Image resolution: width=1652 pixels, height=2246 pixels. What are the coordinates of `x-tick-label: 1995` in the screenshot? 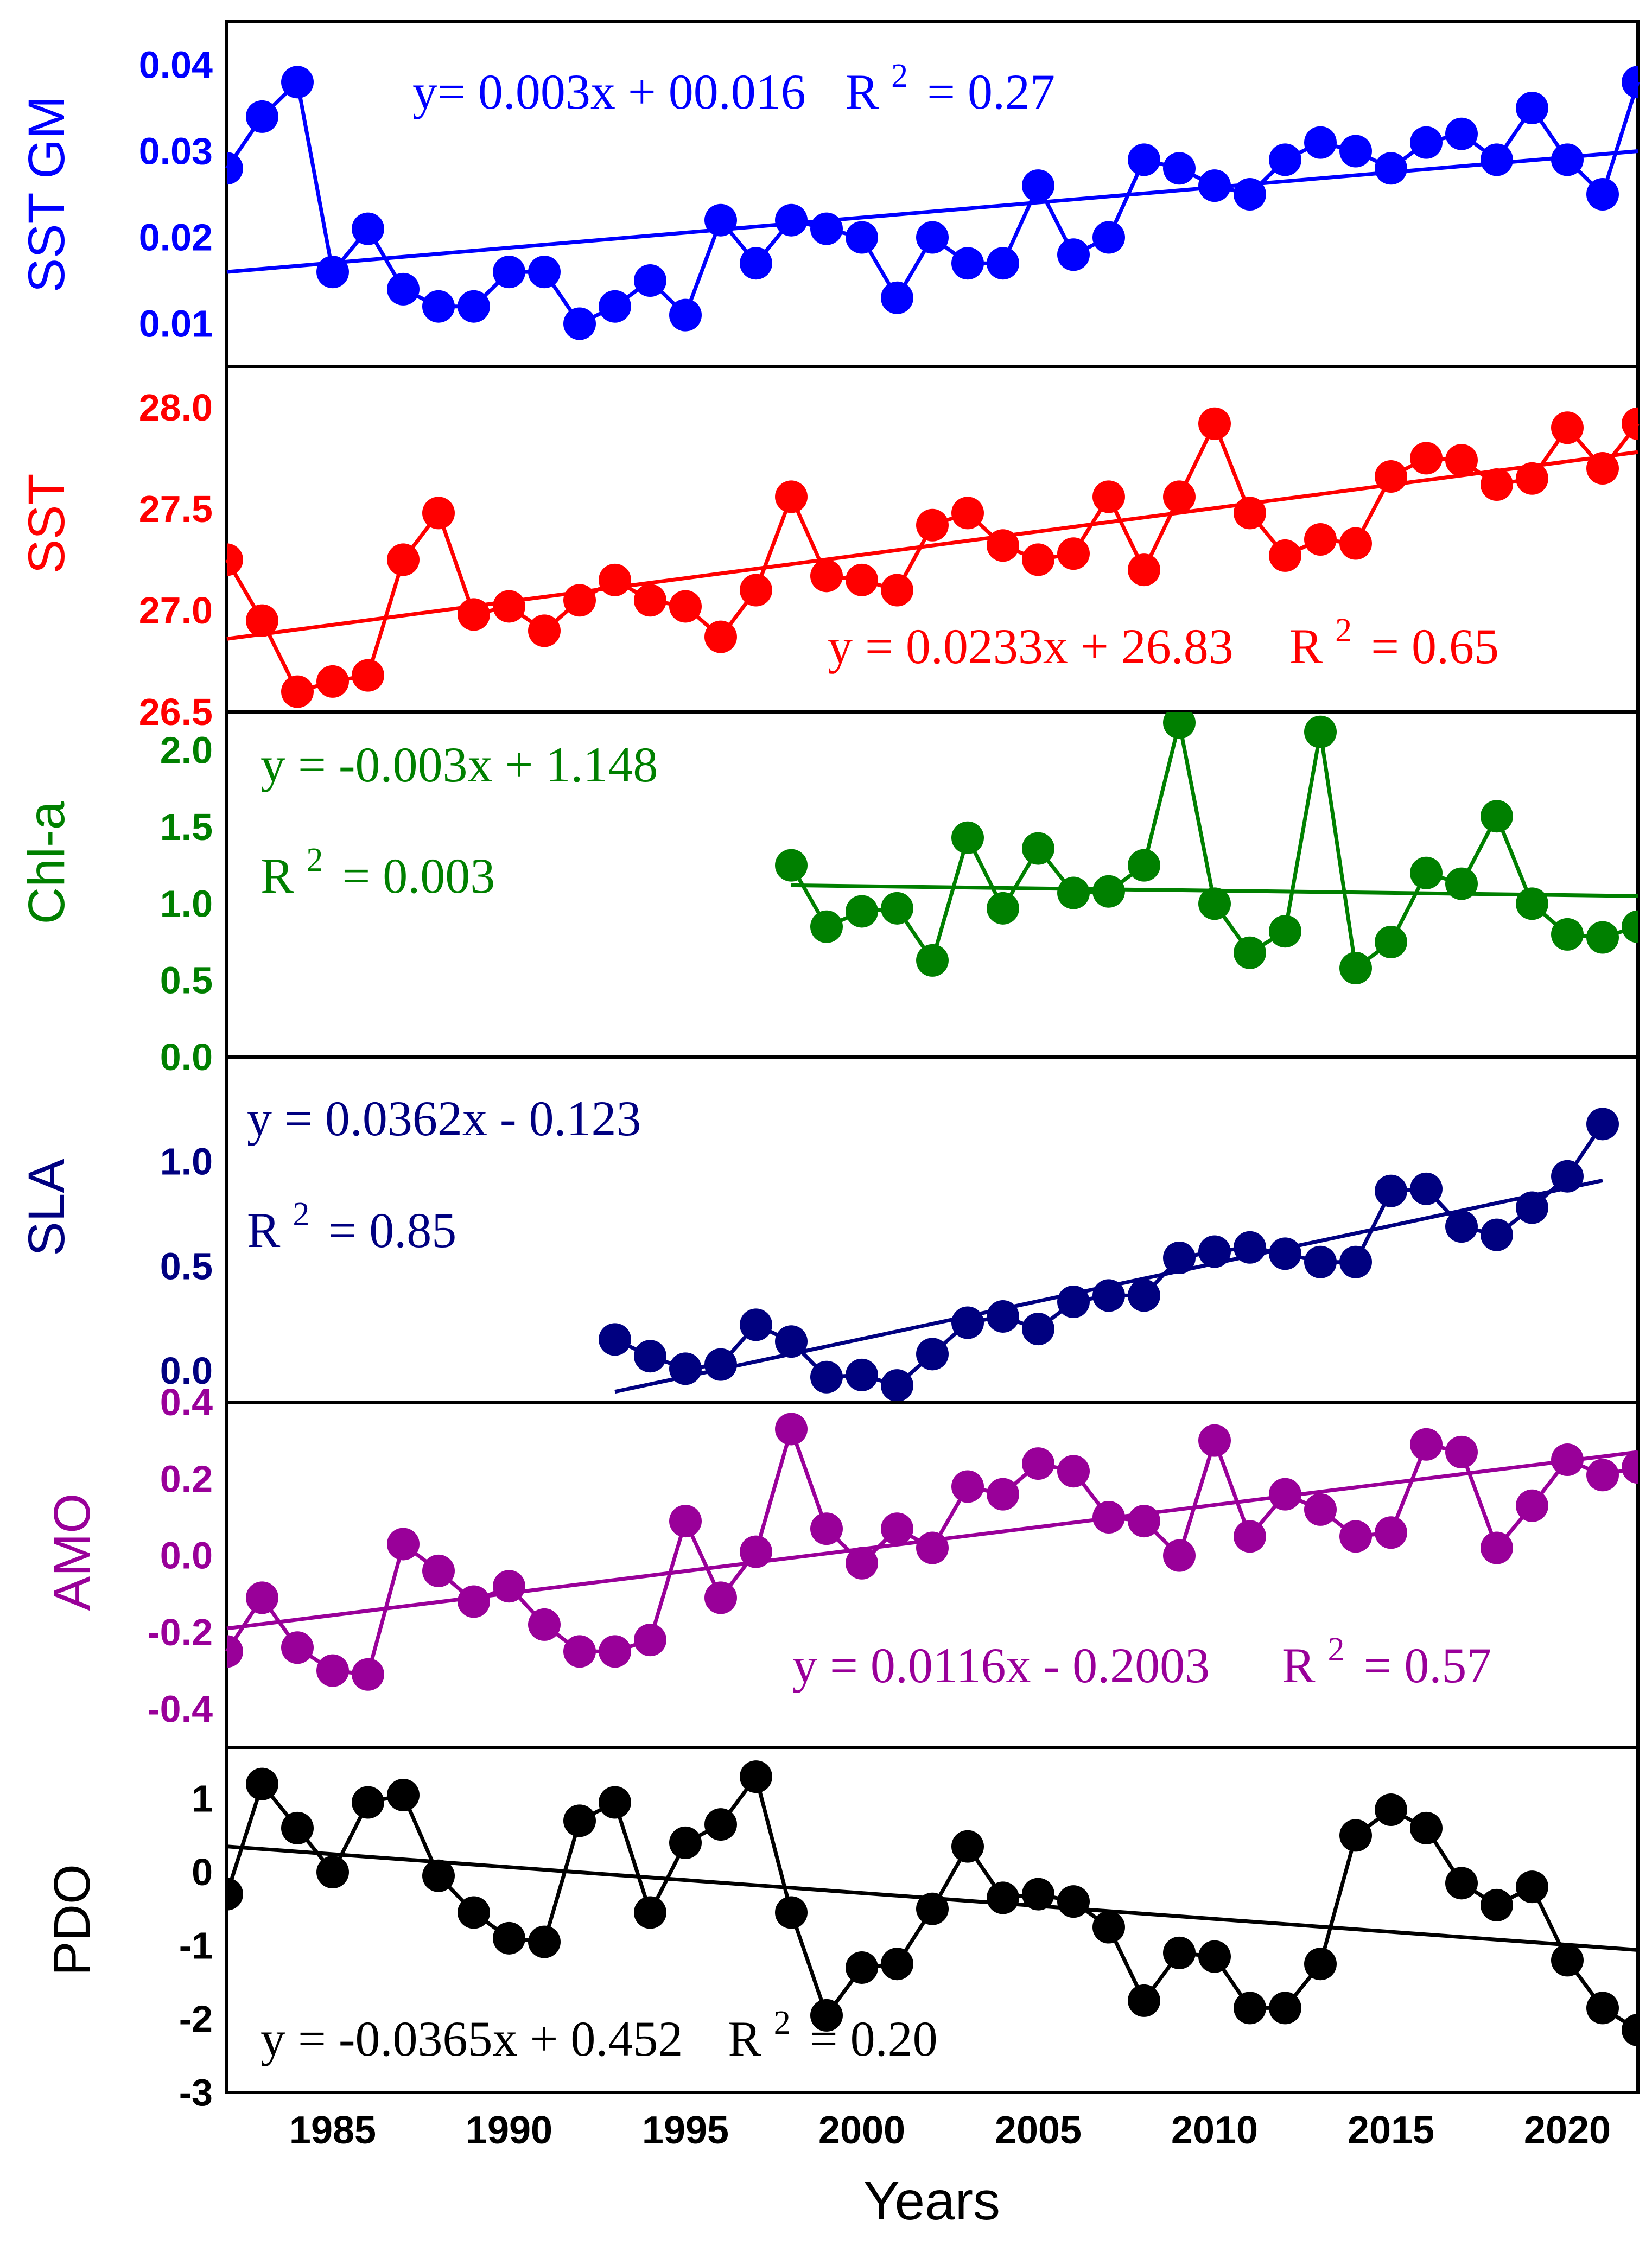 It's located at (685, 2130).